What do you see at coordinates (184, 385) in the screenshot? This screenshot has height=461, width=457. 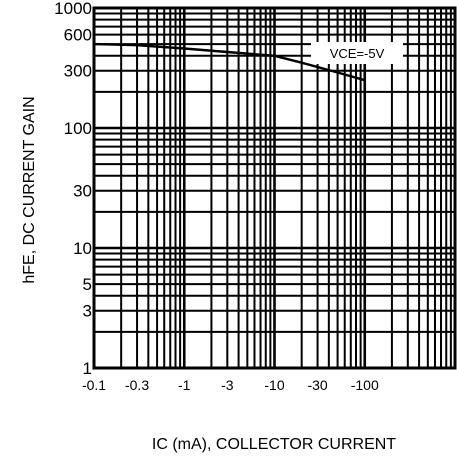 I see `x-tick-label: -1` at bounding box center [184, 385].